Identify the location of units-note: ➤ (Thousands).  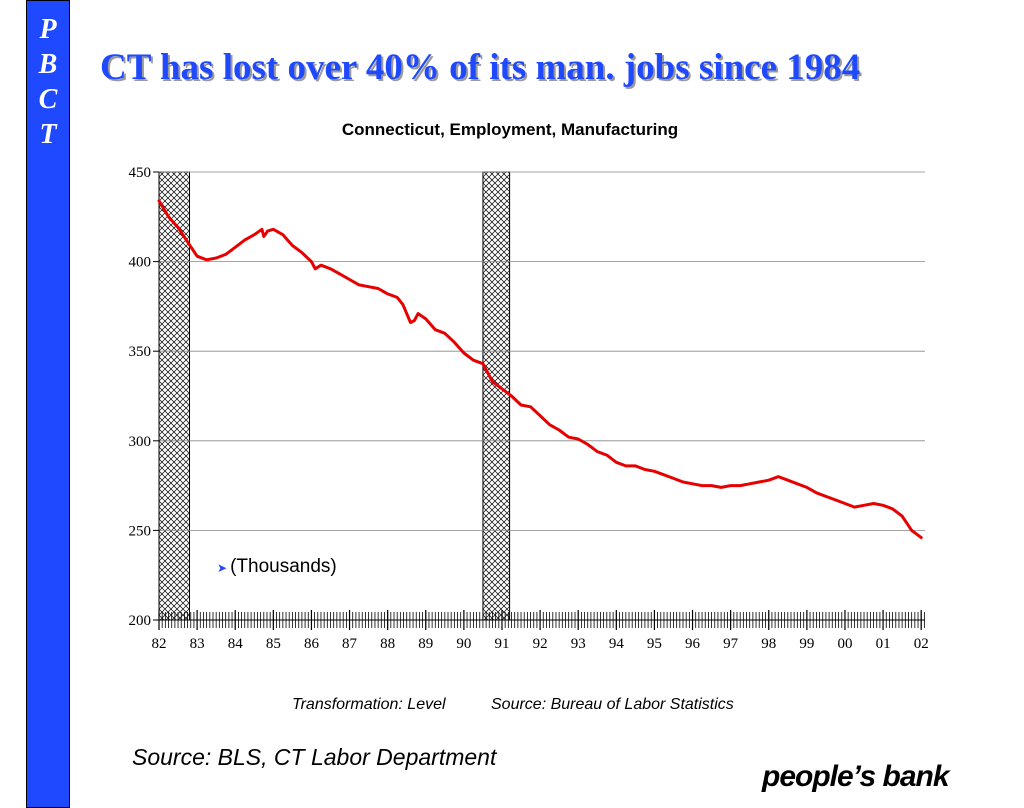
(277, 567).